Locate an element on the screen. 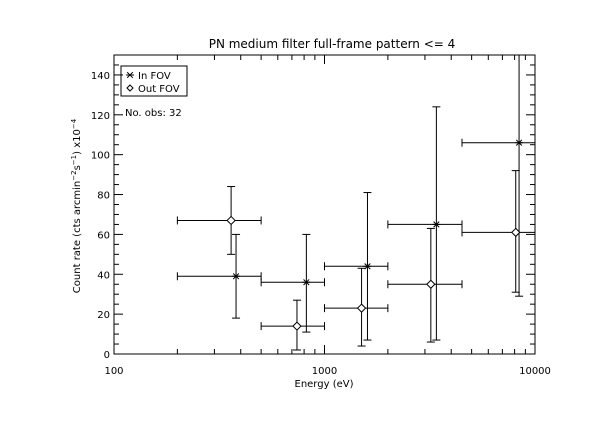  legend-label-in-fov: In FOV is located at coordinates (154, 76).